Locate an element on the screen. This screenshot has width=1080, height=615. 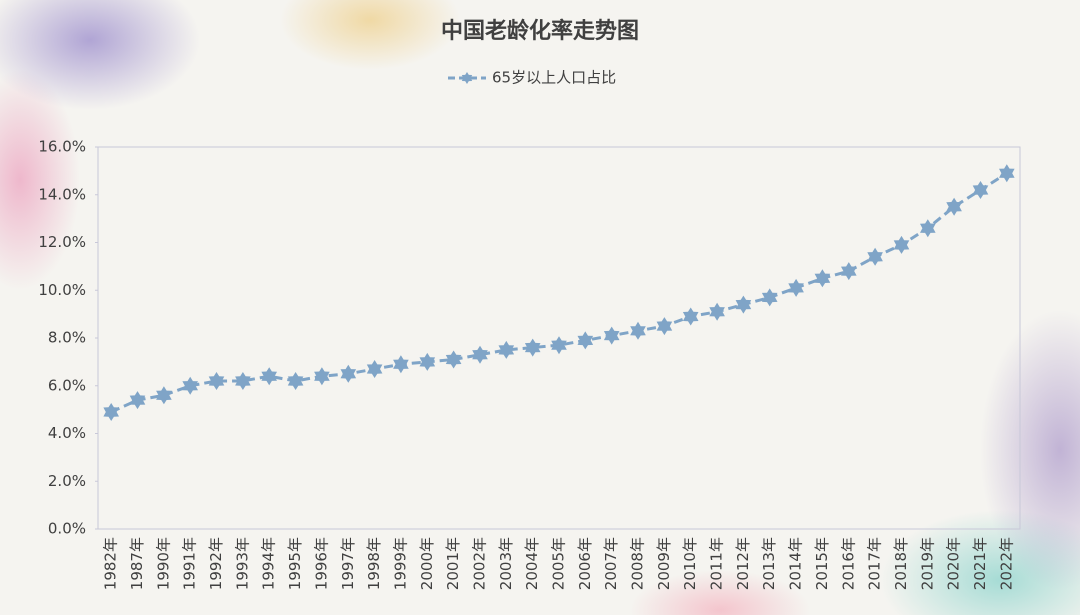
x-tick-label: 1995年 is located at coordinates (295, 563).